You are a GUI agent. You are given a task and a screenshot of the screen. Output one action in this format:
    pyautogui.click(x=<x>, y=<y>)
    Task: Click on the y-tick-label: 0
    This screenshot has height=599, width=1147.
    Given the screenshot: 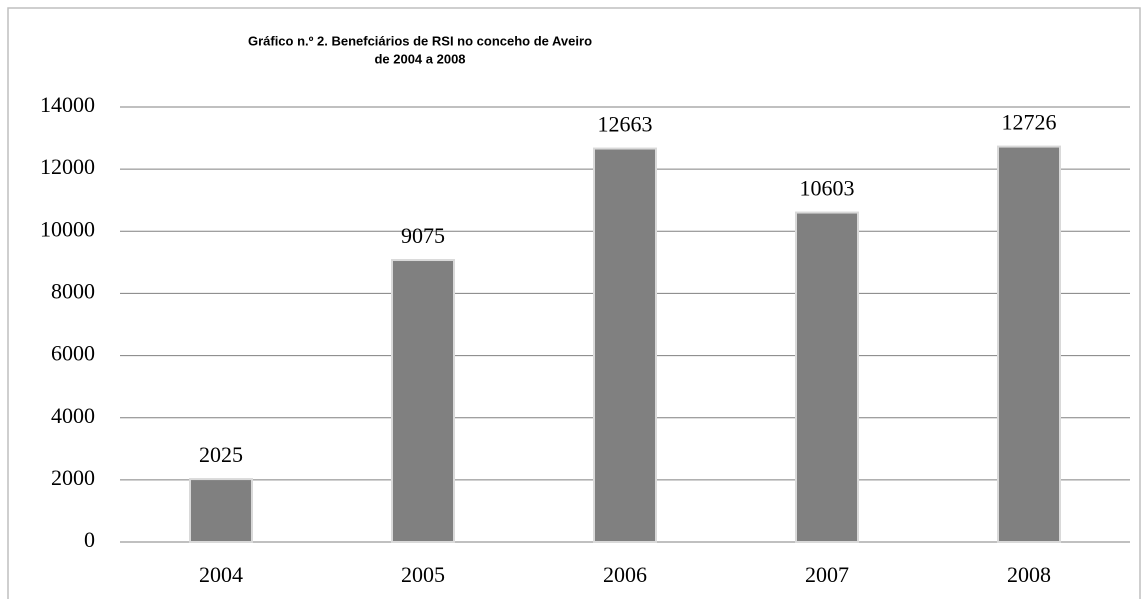 What is the action you would take?
    pyautogui.click(x=89, y=539)
    